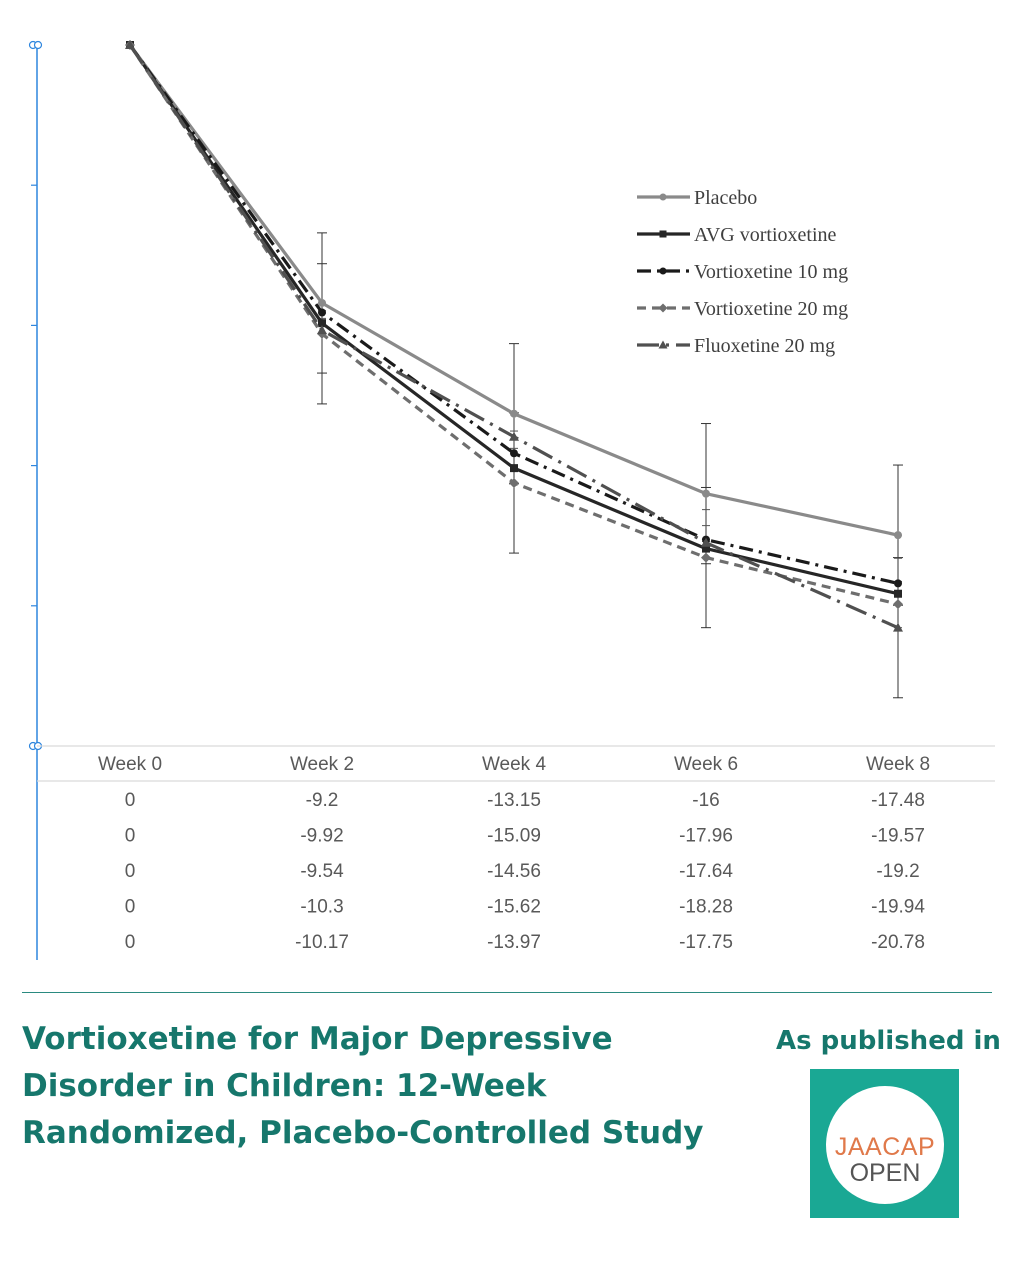 This screenshot has height=1280, width=1024. Describe the element at coordinates (38, 45) in the screenshot. I see `axis-handle` at that location.